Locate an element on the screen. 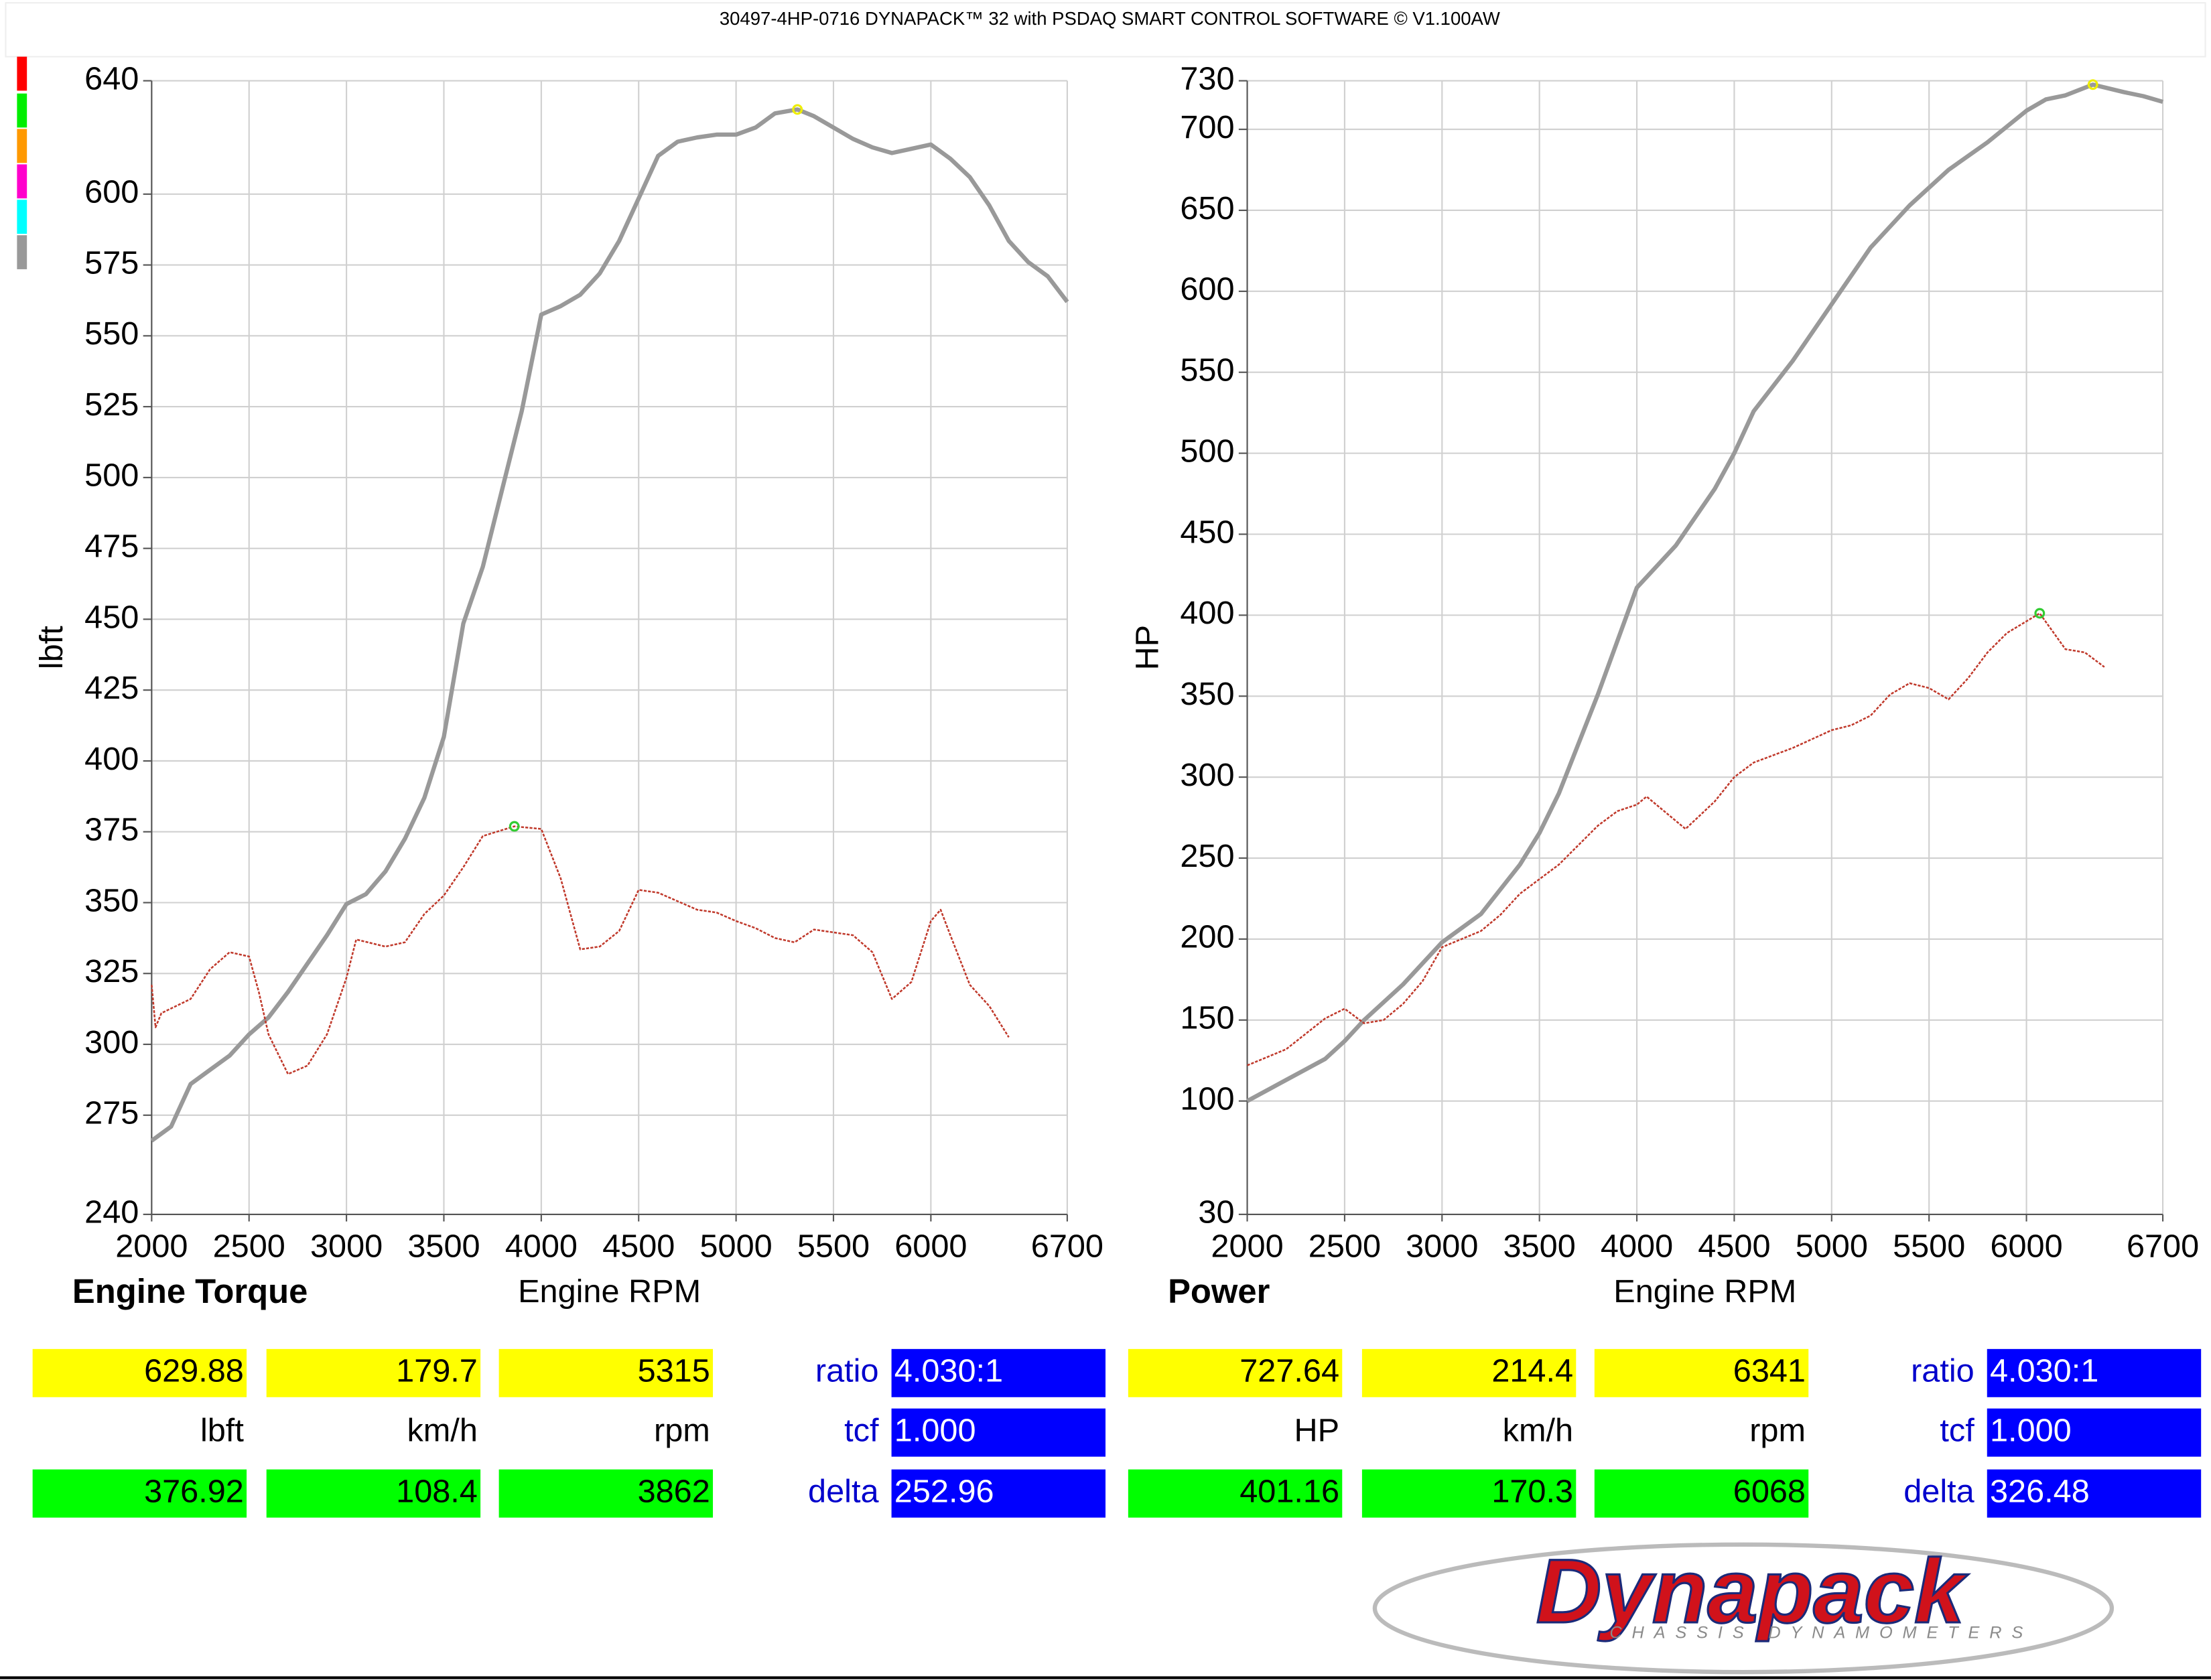 This screenshot has height=1680, width=2211. readout-cell: 214.4 is located at coordinates (1532, 1371).